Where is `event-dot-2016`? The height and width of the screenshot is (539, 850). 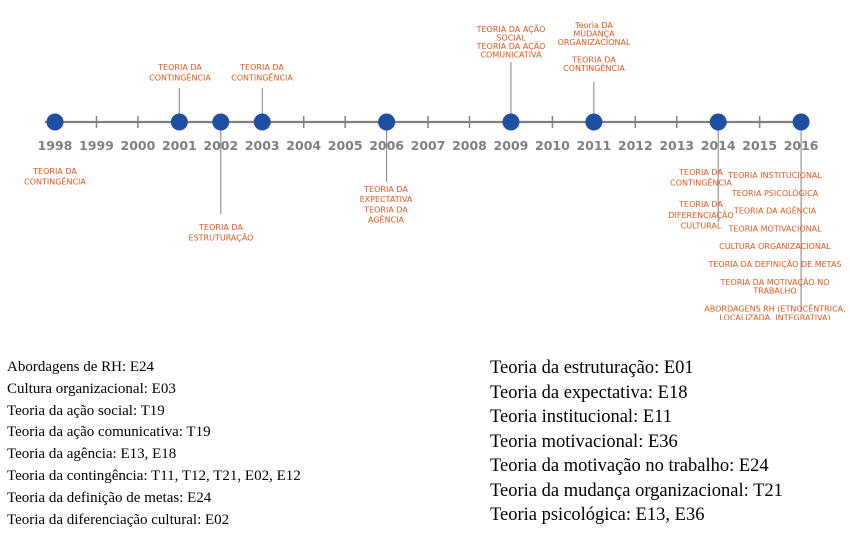
event-dot-2016 is located at coordinates (801, 122).